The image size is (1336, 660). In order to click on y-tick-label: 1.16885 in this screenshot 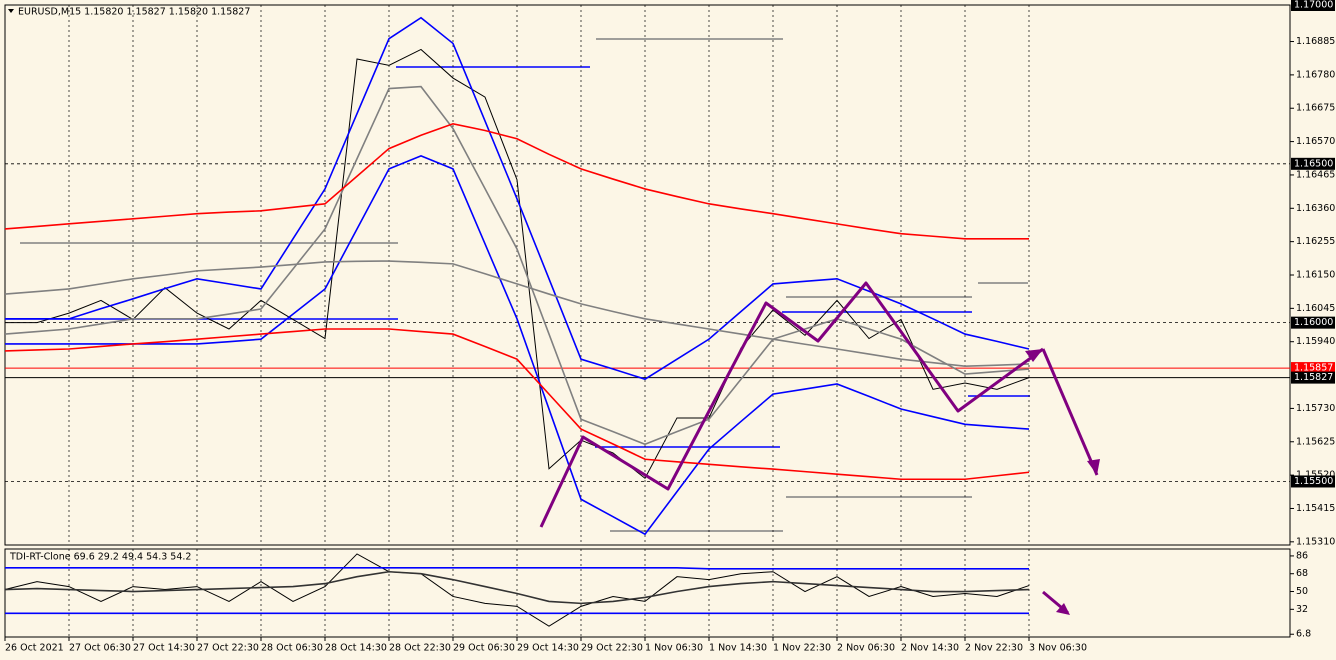, I will do `click(1315, 41)`.